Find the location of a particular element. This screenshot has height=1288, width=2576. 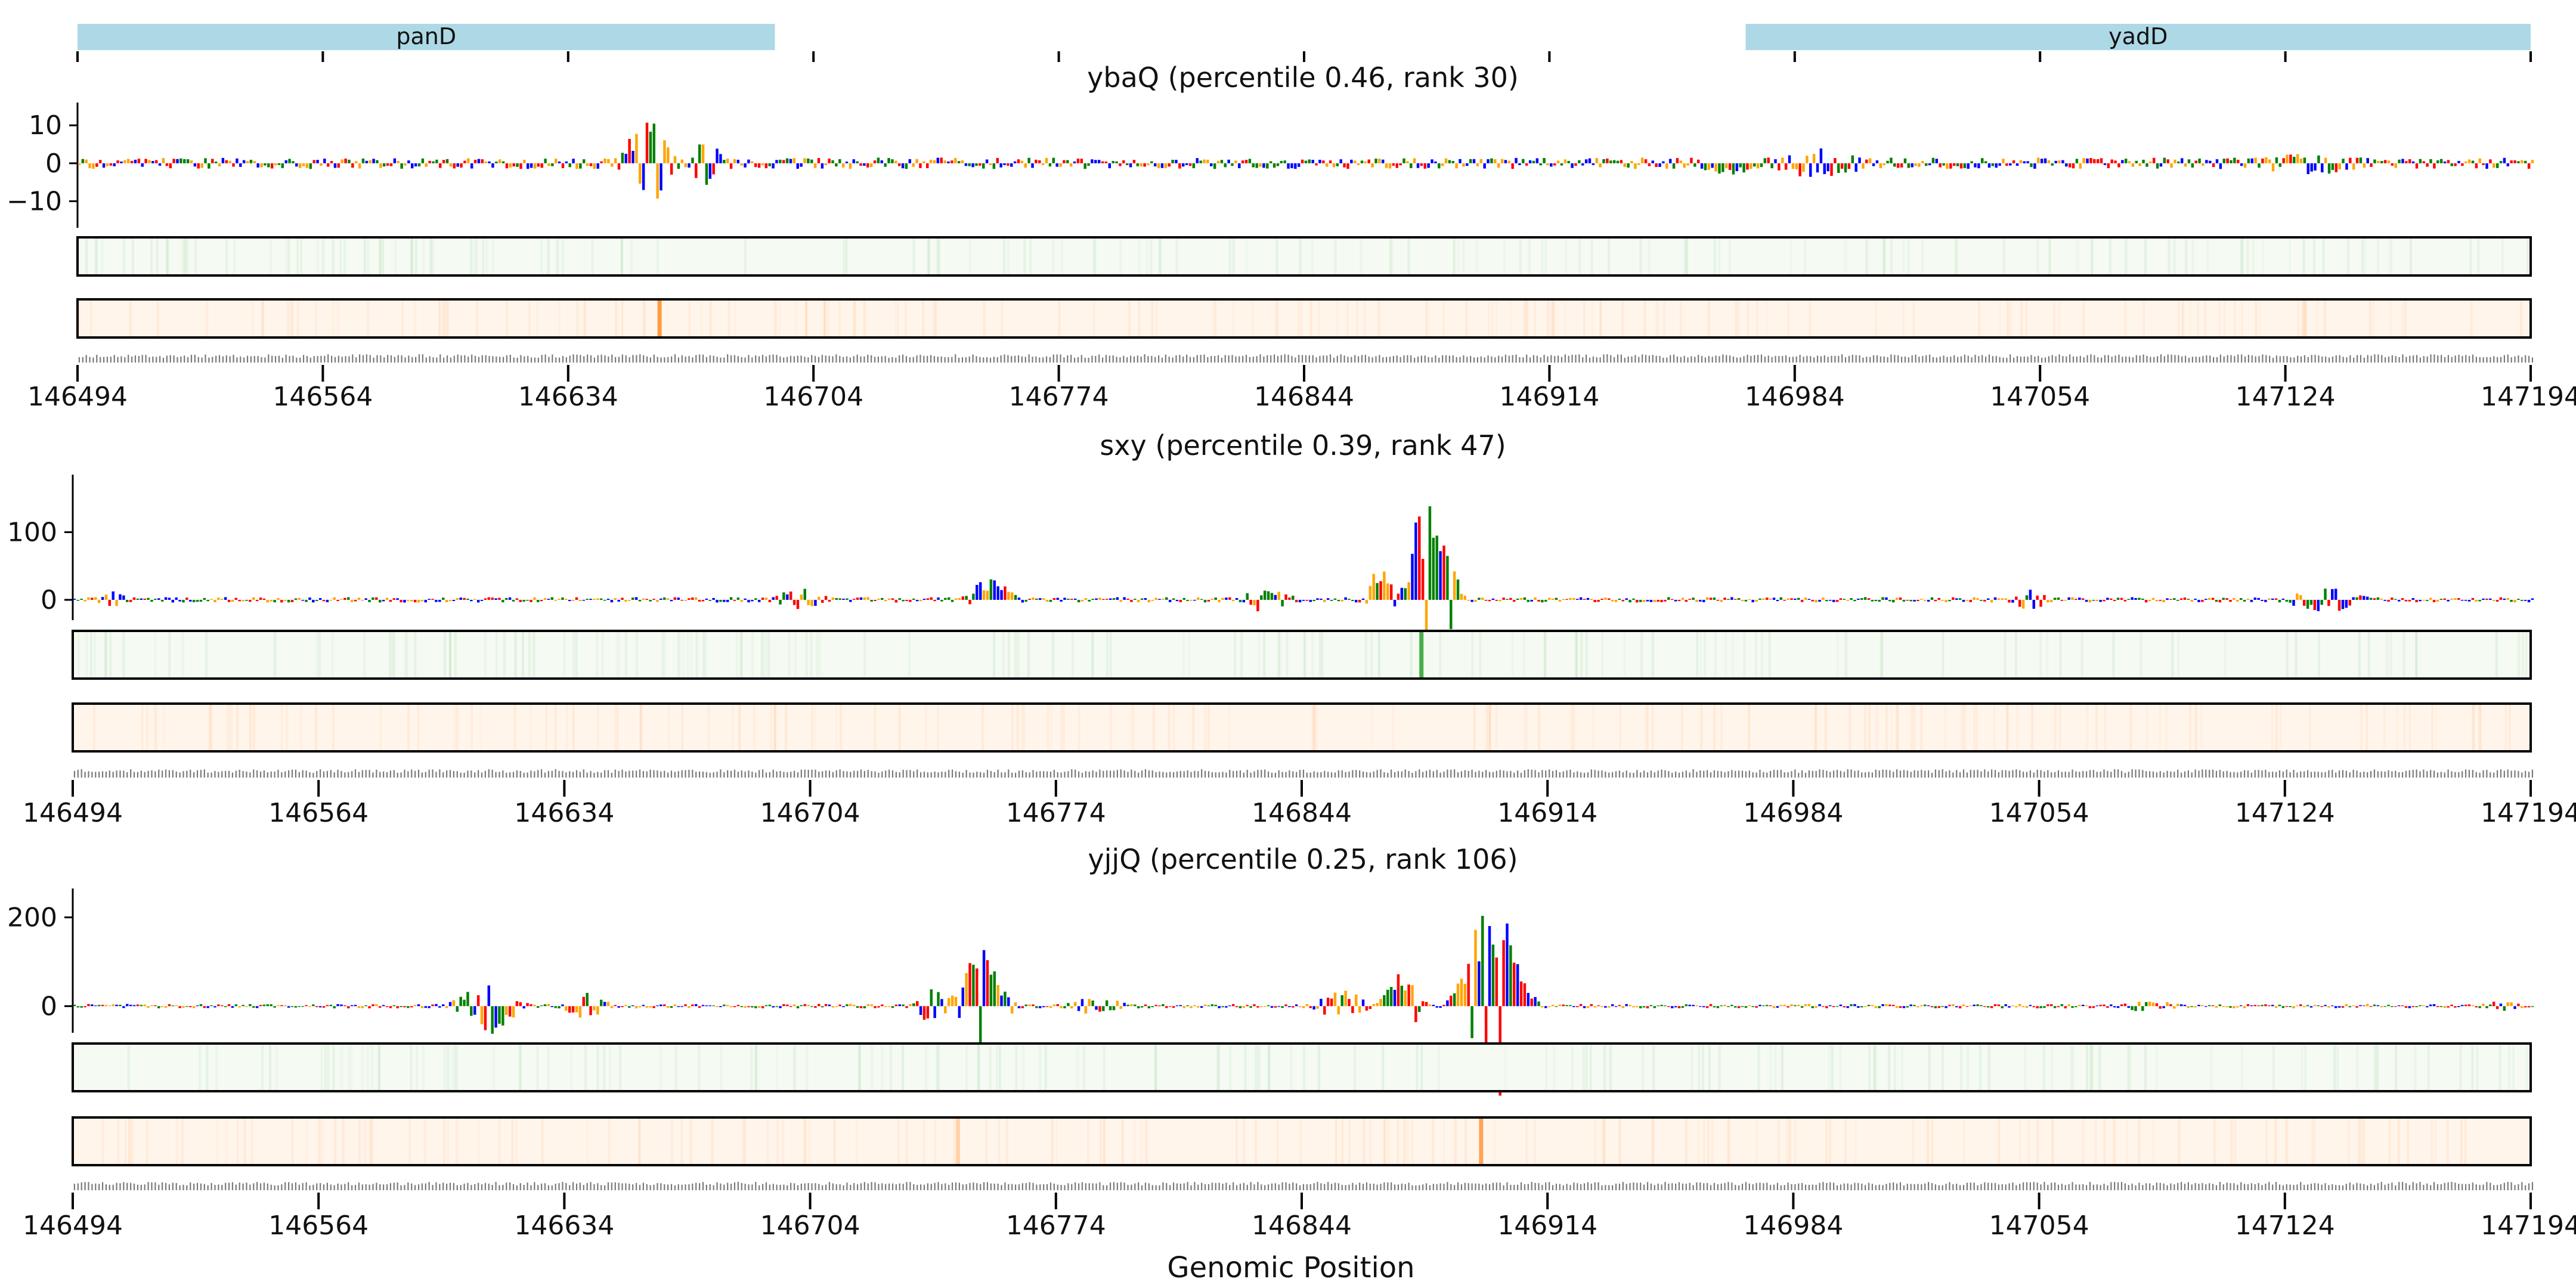

logo-peak-glyph-A is located at coordinates (939, 999).